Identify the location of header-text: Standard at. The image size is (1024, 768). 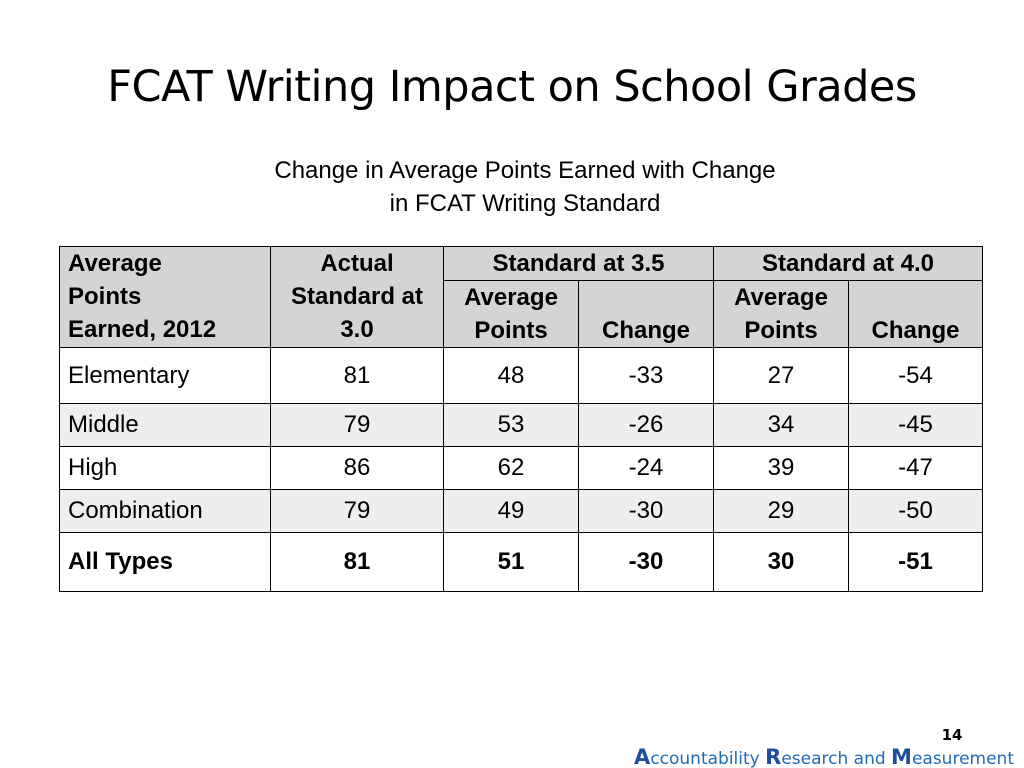
(357, 296).